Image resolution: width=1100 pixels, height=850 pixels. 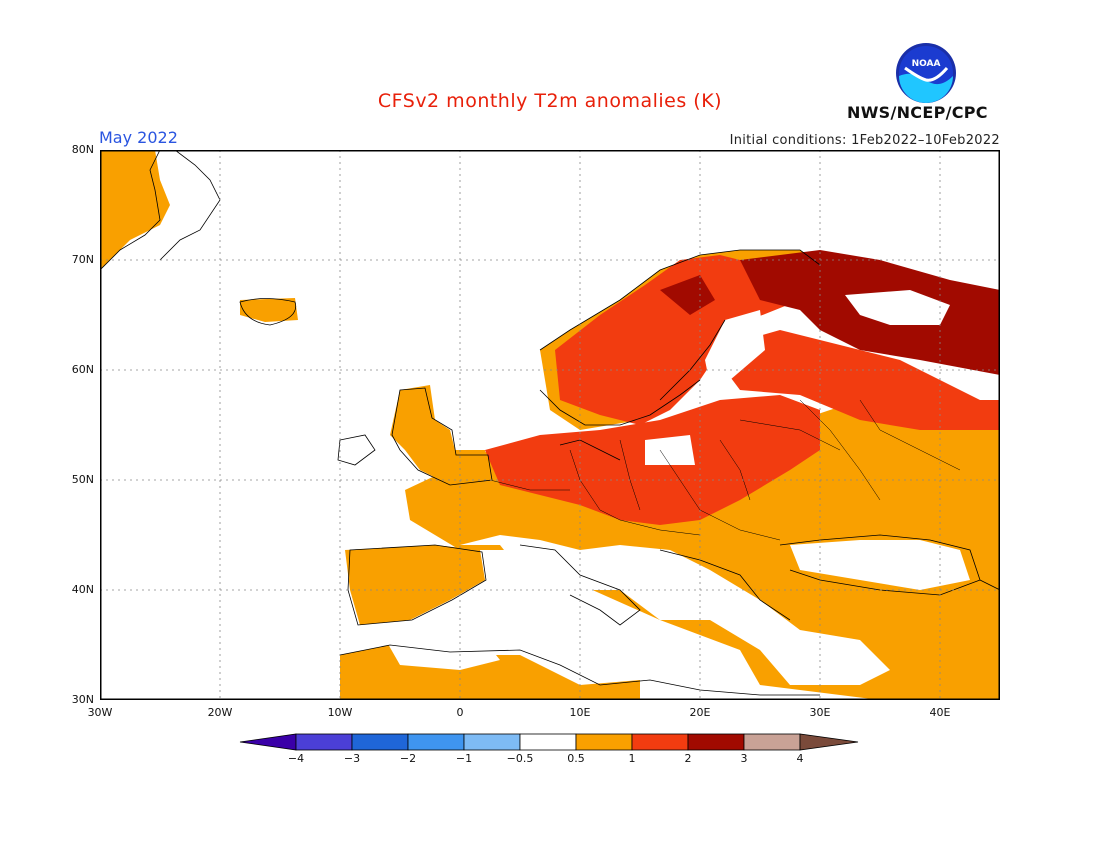 I want to click on lat-label: 30N, so click(x=82, y=699).